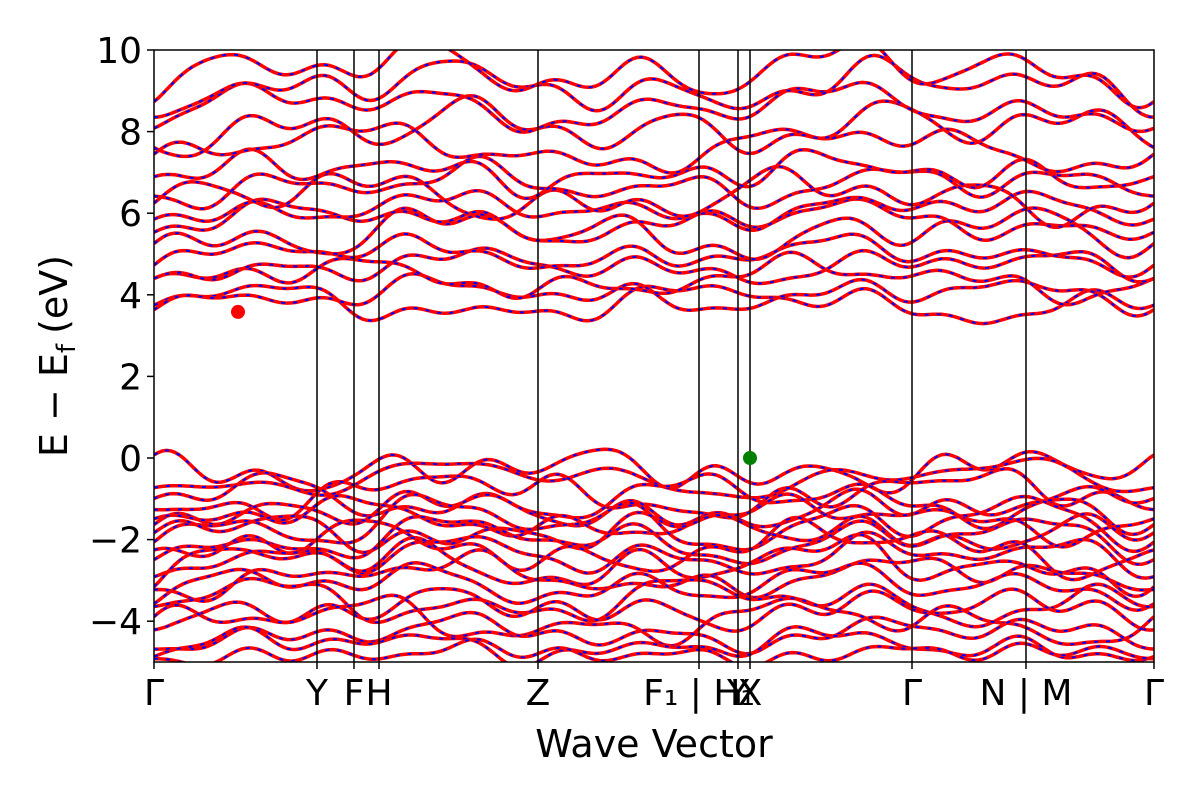  I want to click on x-tick-label: X, so click(750, 693).